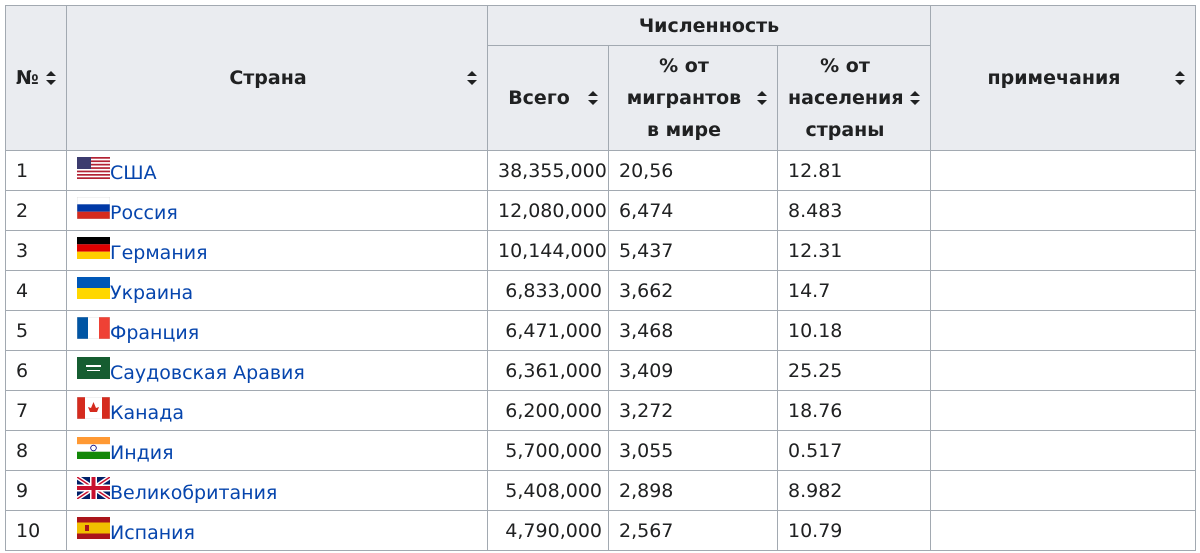 This screenshot has height=553, width=1200. I want to click on table-row: 1 США 38,355,000 20,56 12.81, so click(600, 170).